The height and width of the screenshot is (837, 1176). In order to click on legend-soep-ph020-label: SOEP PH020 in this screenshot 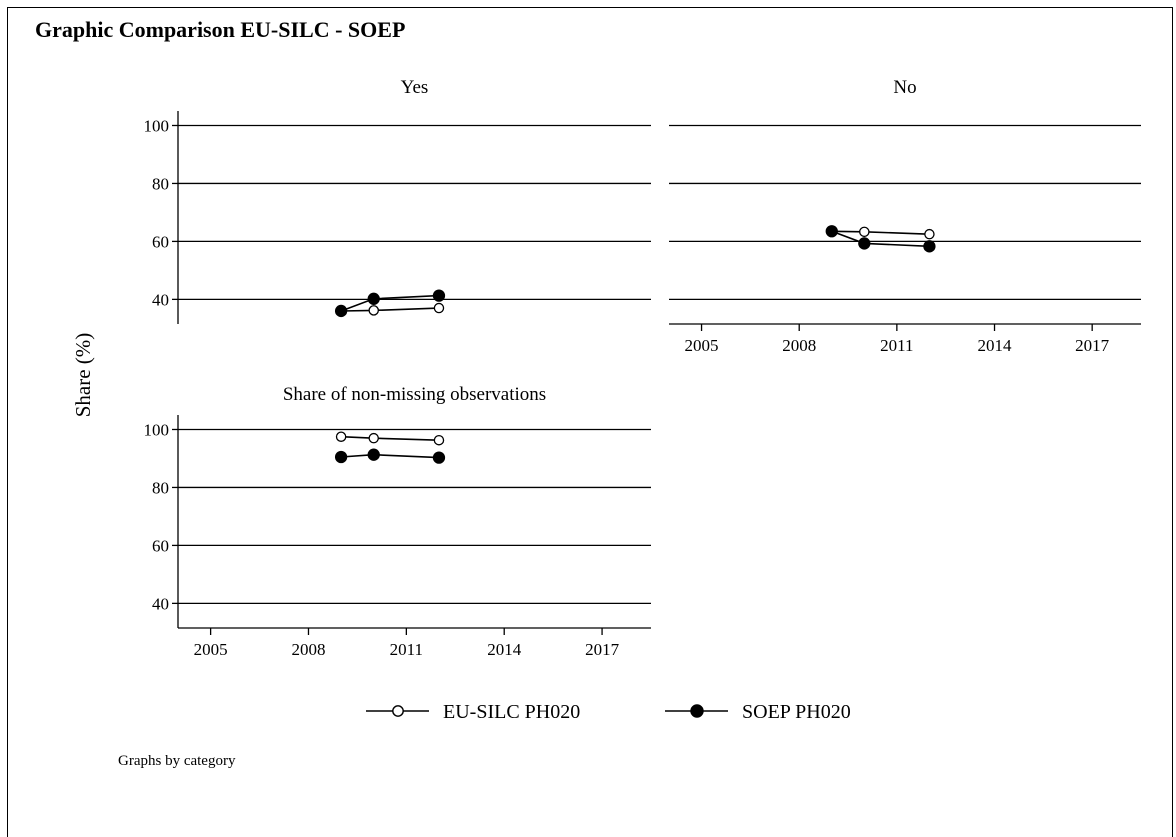, I will do `click(796, 712)`.